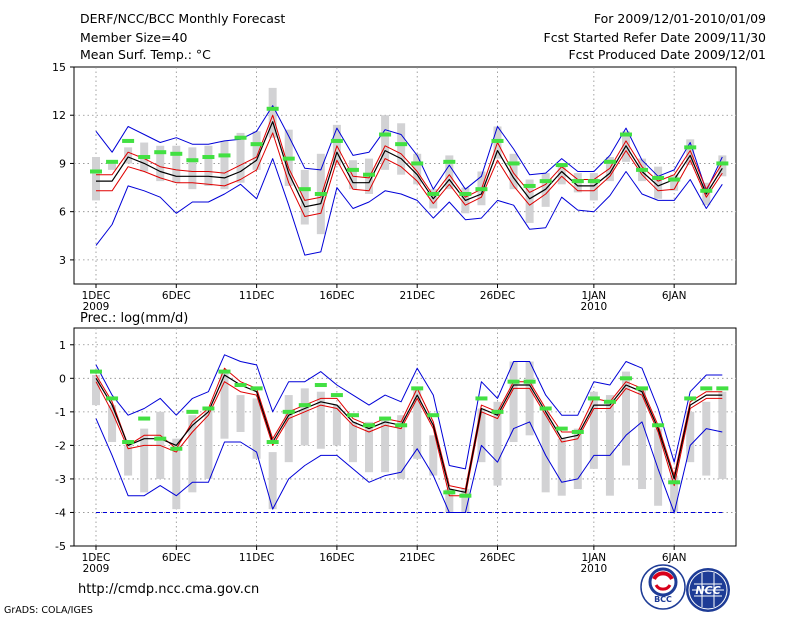  Describe the element at coordinates (416, 558) in the screenshot. I see `x-tick-label: 21DEC` at that location.